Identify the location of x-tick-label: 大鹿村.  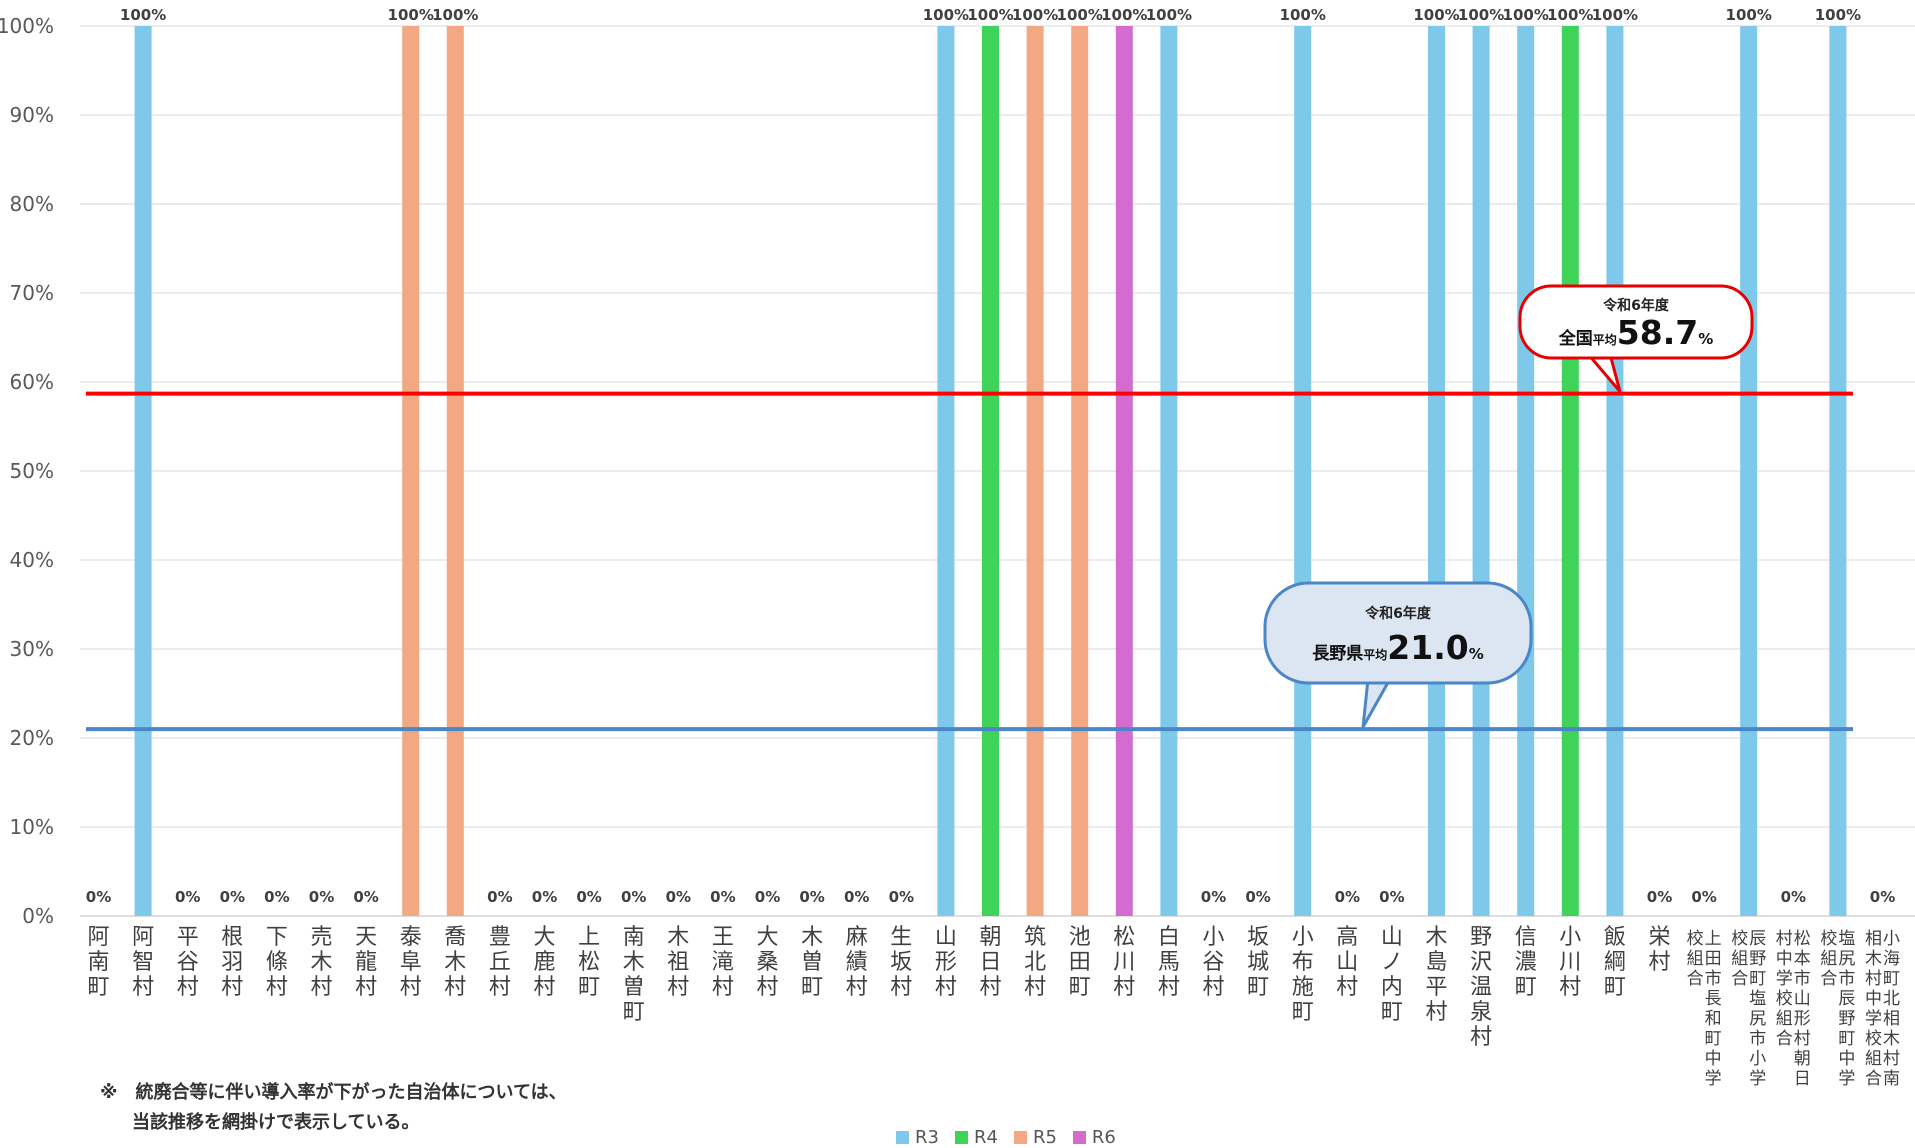
(544, 962).